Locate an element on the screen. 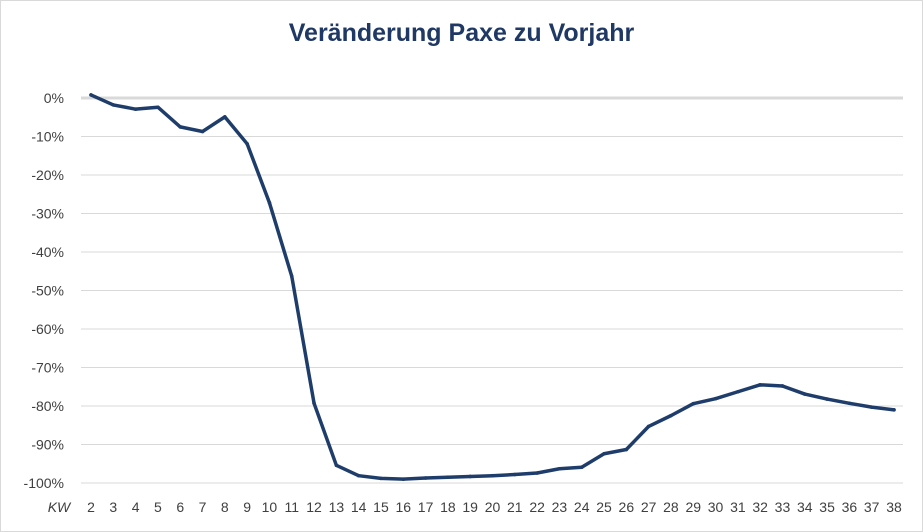 This screenshot has height=532, width=923. y-tick-label: -20% is located at coordinates (47, 175).